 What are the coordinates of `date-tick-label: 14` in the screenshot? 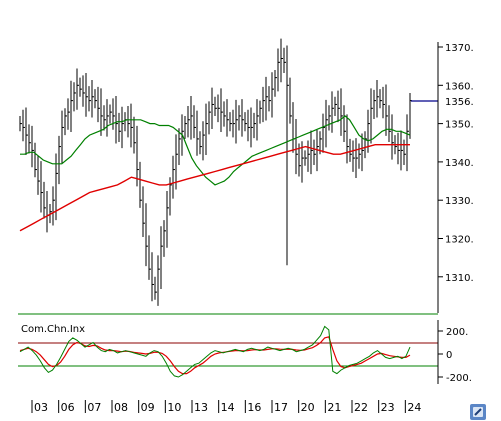 It's located at (228, 407).